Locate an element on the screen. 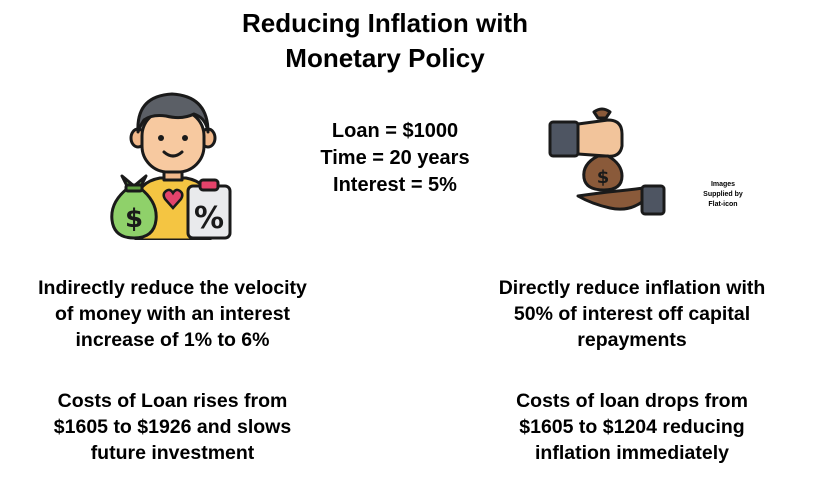 Image resolution: width=815 pixels, height=494 pixels. page-title: Reducing Inflation with Monetary Policy is located at coordinates (385, 41).